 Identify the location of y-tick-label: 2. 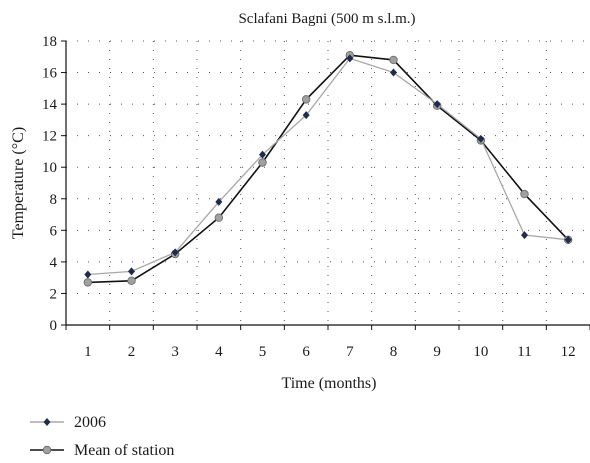
(54, 294).